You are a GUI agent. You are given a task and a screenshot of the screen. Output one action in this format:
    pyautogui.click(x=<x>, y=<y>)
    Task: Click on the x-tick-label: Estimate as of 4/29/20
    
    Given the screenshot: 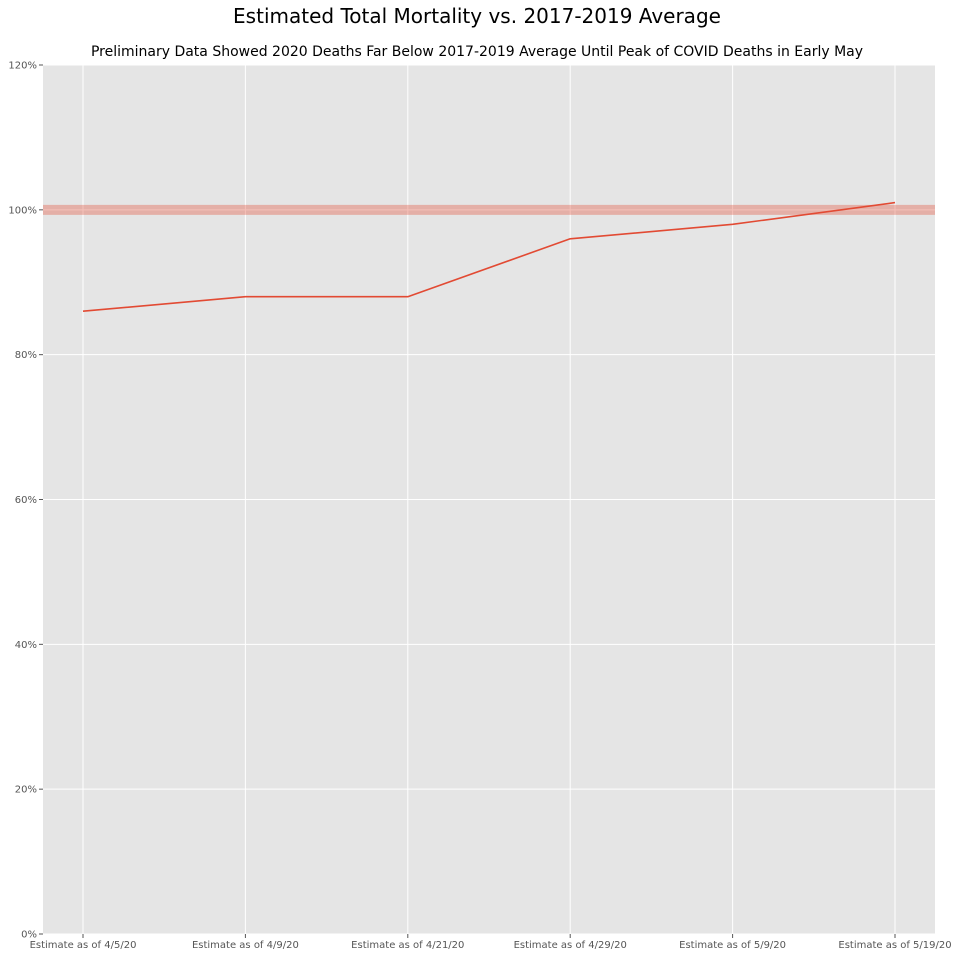 What is the action you would take?
    pyautogui.click(x=570, y=945)
    